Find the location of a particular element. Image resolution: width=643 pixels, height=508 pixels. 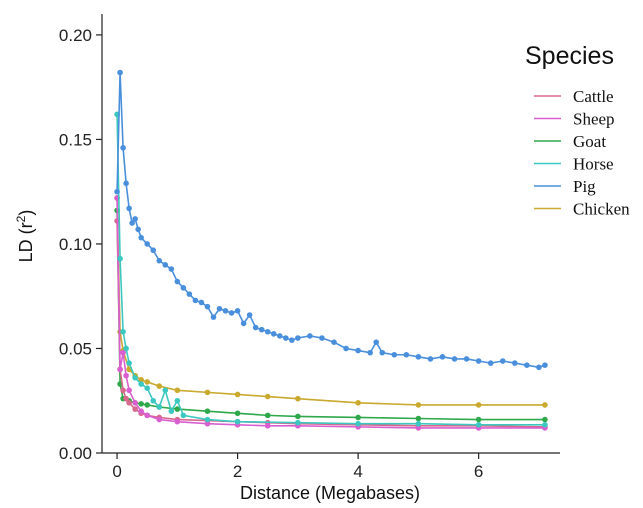

y-tick-label: 0.05 is located at coordinates (75, 348).